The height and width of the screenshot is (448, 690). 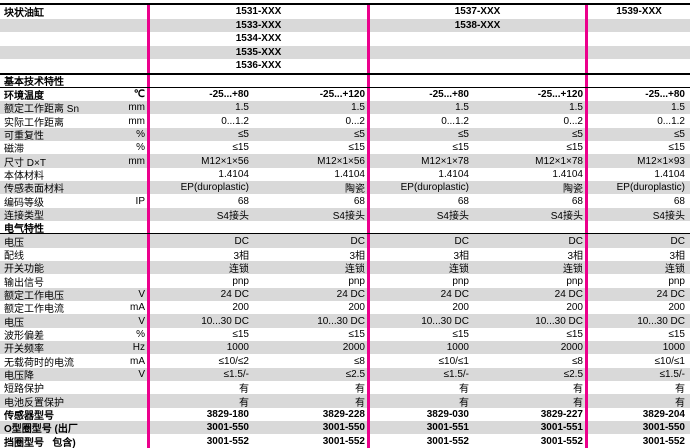 What do you see at coordinates (421, 188) in the screenshot?
I see `cell-value: EP(duroplastic)` at bounding box center [421, 188].